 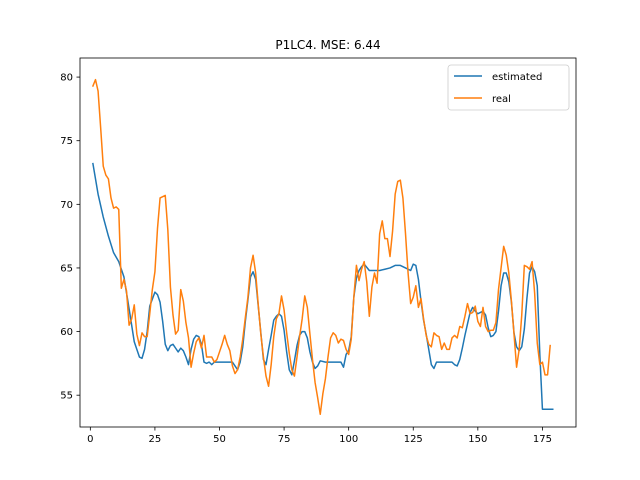 I want to click on x-tick-label: 0, so click(x=90, y=439).